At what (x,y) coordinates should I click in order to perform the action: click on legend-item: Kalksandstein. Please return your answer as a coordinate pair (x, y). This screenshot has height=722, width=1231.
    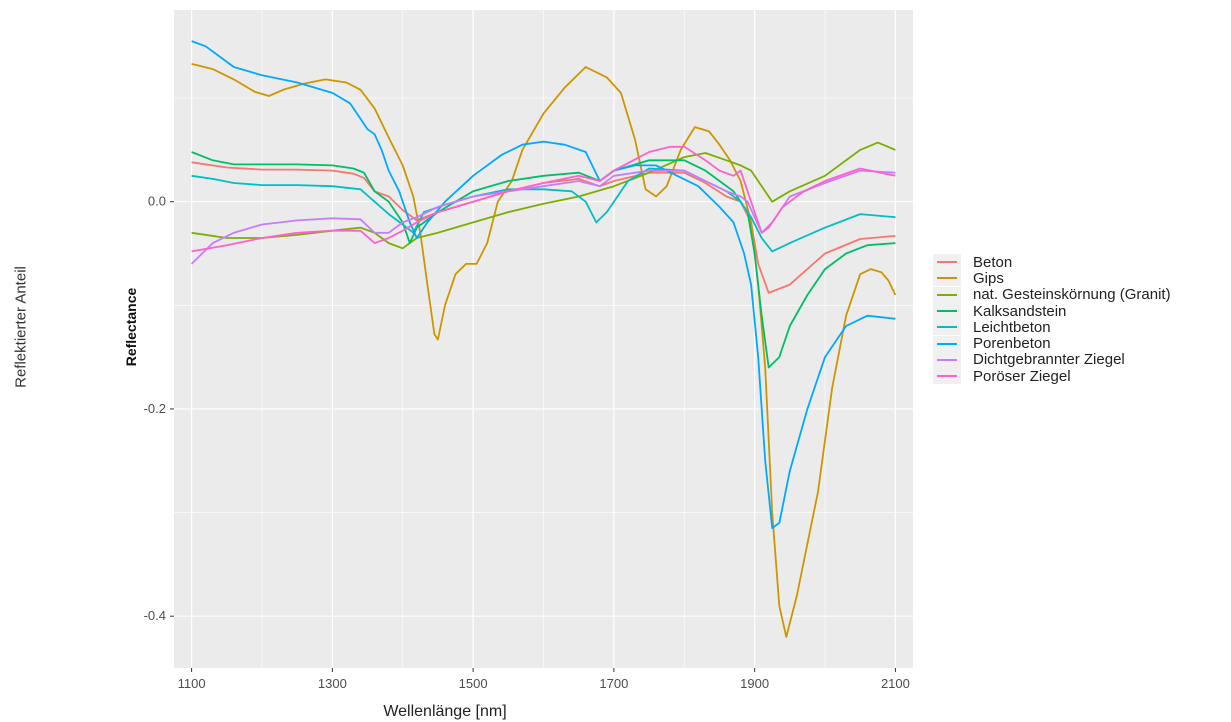
    Looking at the image, I should click on (1052, 311).